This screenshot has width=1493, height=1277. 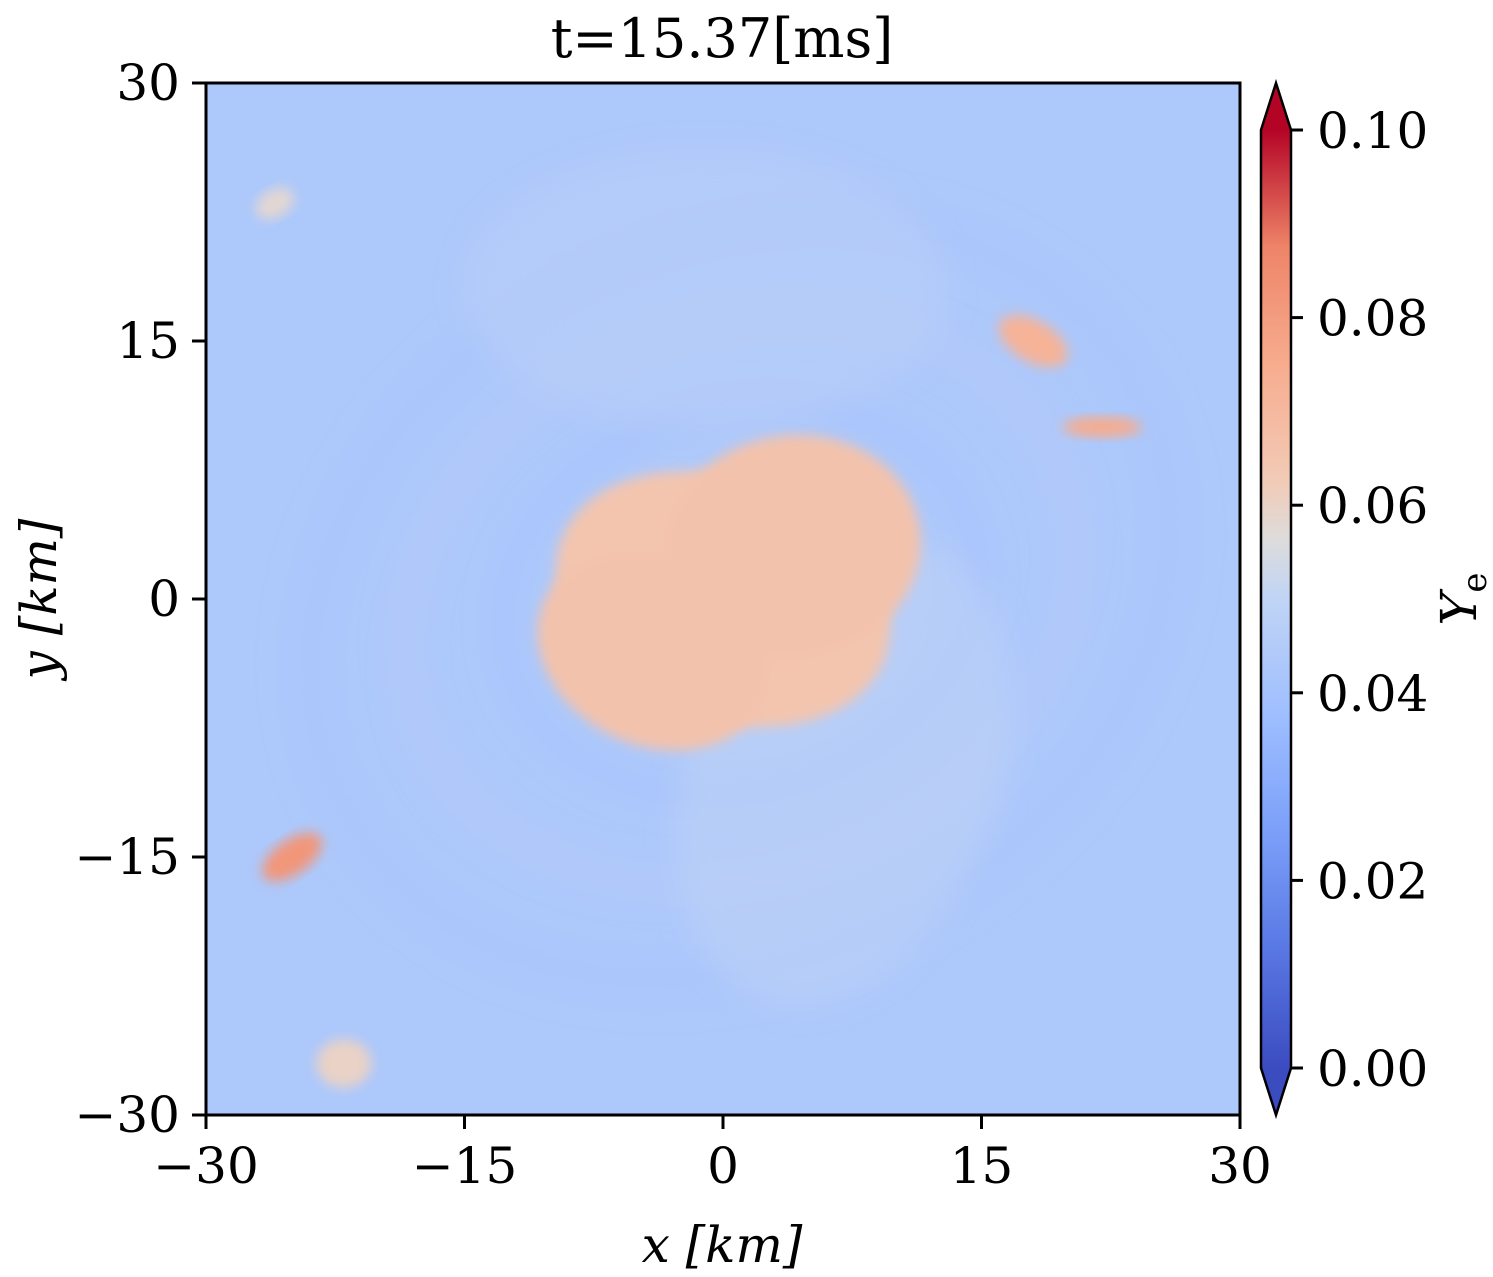 What do you see at coordinates (465, 1166) in the screenshot?
I see `x-tick-label: −15` at bounding box center [465, 1166].